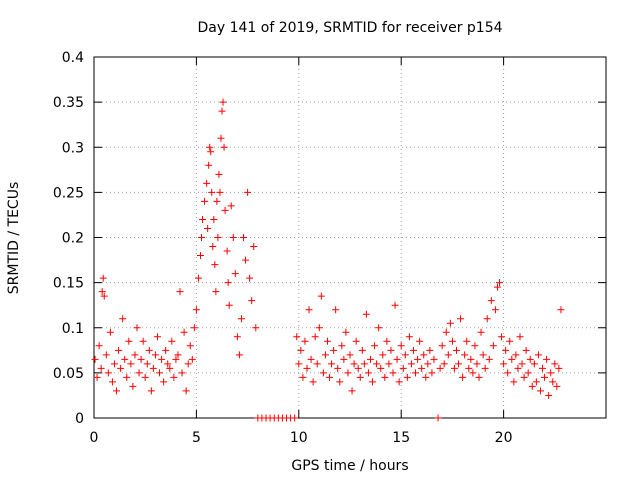 The image size is (640, 480). What do you see at coordinates (401, 438) in the screenshot?
I see `x-tick-label: 15` at bounding box center [401, 438].